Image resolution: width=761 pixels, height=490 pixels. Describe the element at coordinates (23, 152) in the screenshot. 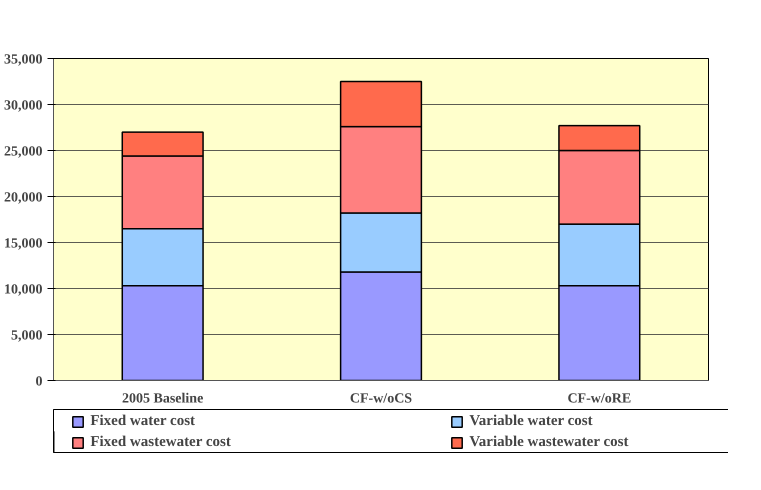

I see `y-tick-label: 25,000` at that location.